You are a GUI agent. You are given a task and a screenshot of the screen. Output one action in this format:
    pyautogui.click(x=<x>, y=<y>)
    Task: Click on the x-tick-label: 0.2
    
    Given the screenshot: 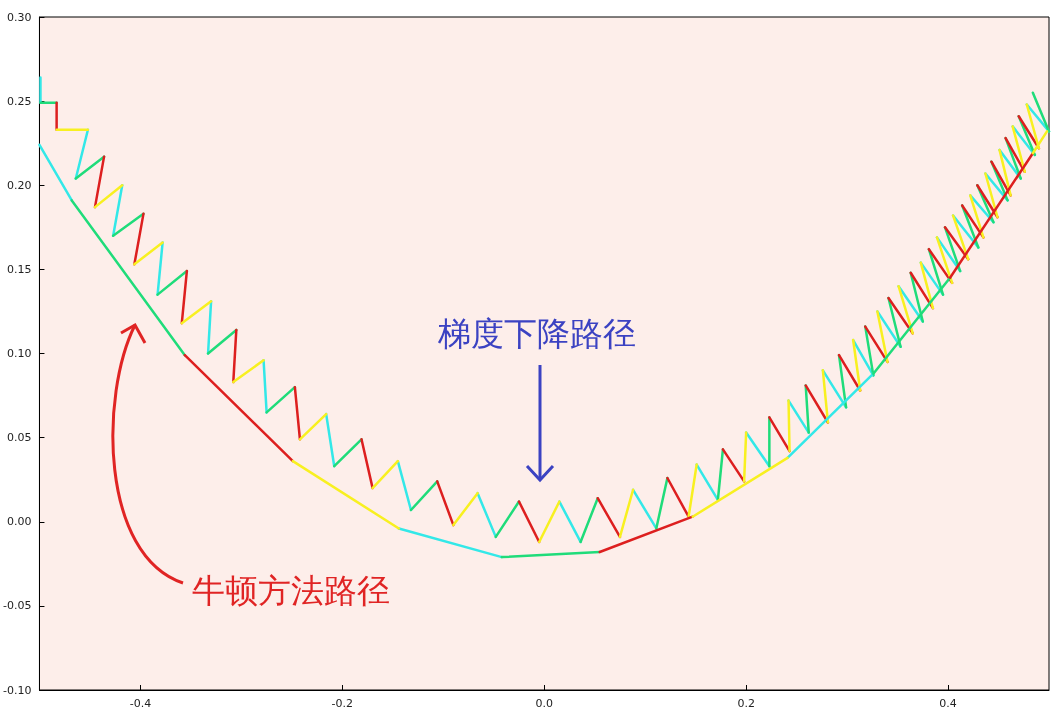 What is the action you would take?
    pyautogui.click(x=746, y=703)
    